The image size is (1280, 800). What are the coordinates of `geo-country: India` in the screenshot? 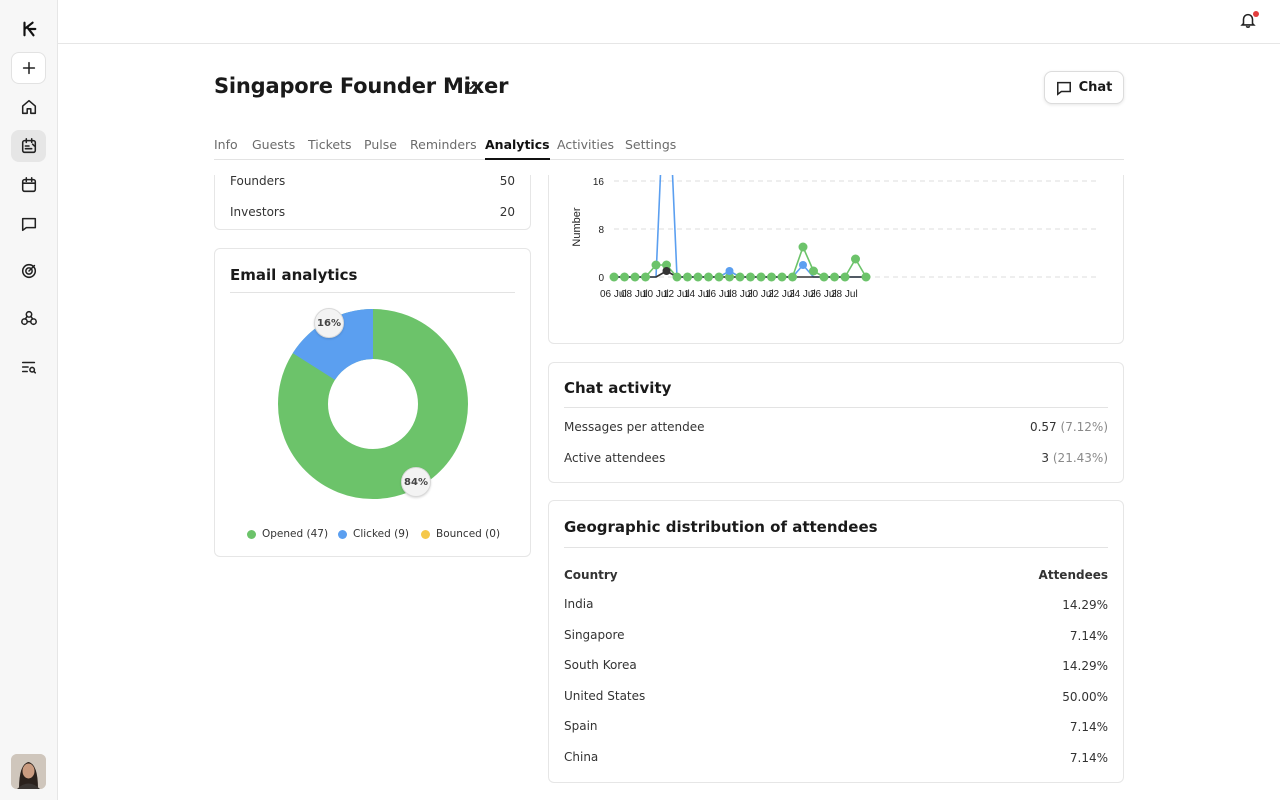 It's located at (579, 604).